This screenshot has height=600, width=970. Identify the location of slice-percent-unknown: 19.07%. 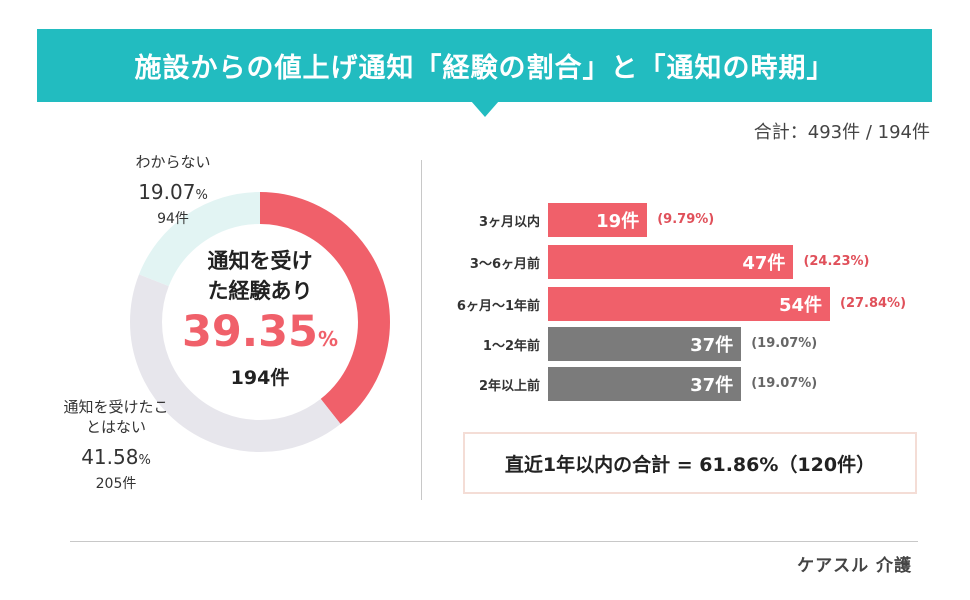
(173, 192).